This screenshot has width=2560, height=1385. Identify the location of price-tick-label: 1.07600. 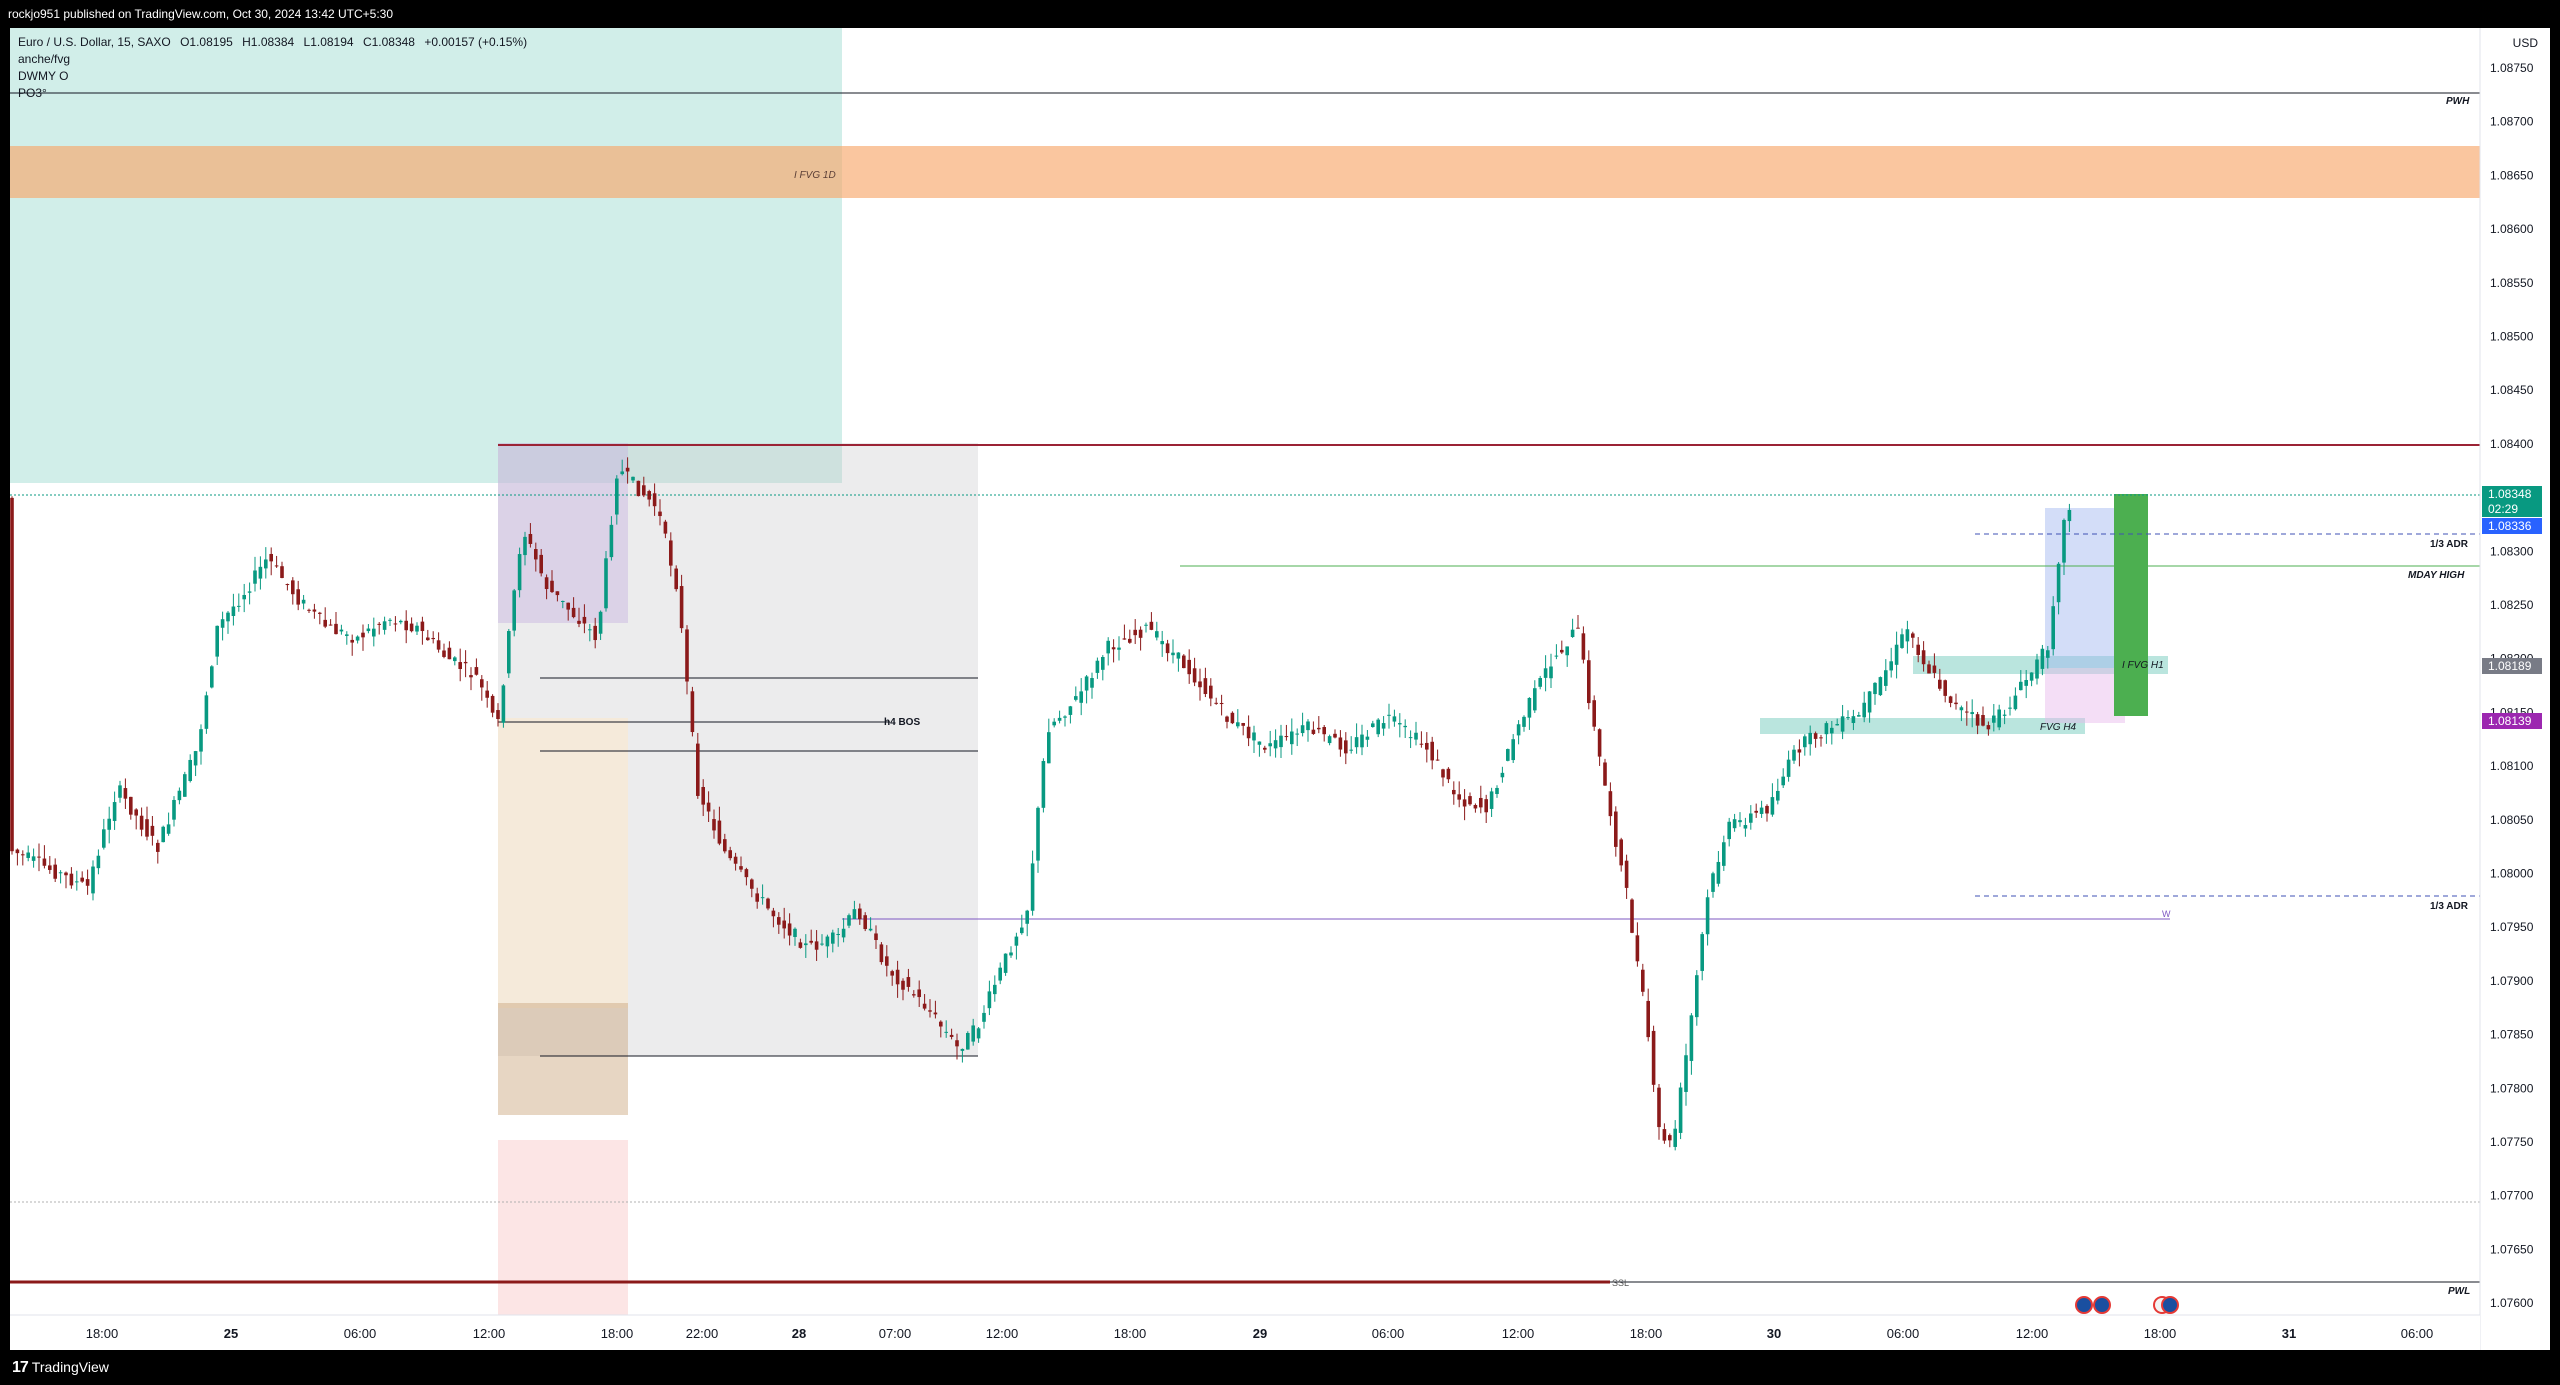
(2512, 1303).